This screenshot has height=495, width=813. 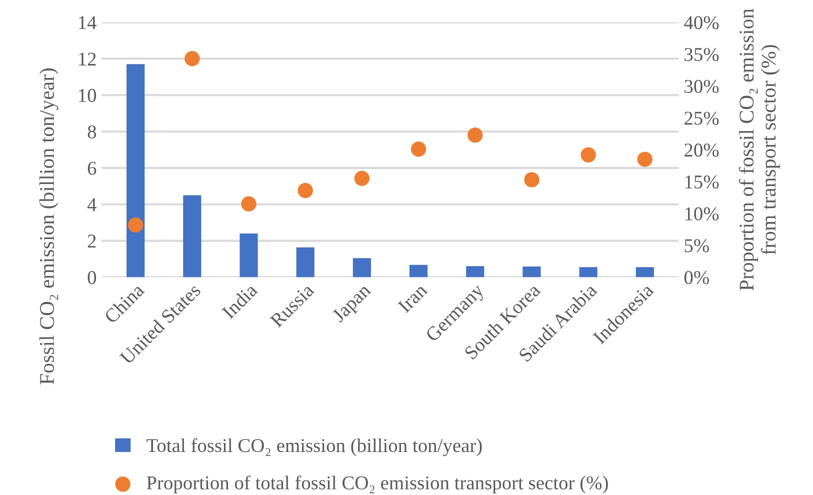 I want to click on y-tick-label: 4, so click(x=91, y=205).